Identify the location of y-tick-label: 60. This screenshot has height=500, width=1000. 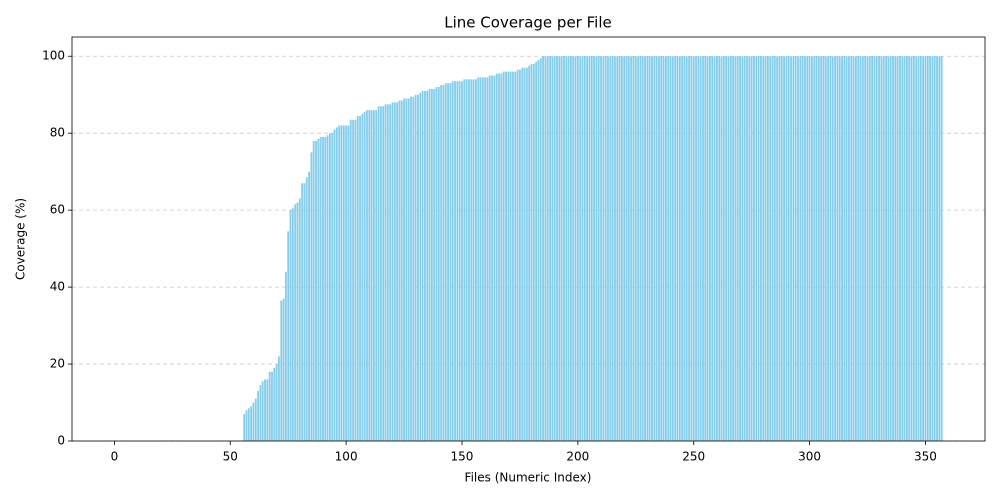
(57, 210).